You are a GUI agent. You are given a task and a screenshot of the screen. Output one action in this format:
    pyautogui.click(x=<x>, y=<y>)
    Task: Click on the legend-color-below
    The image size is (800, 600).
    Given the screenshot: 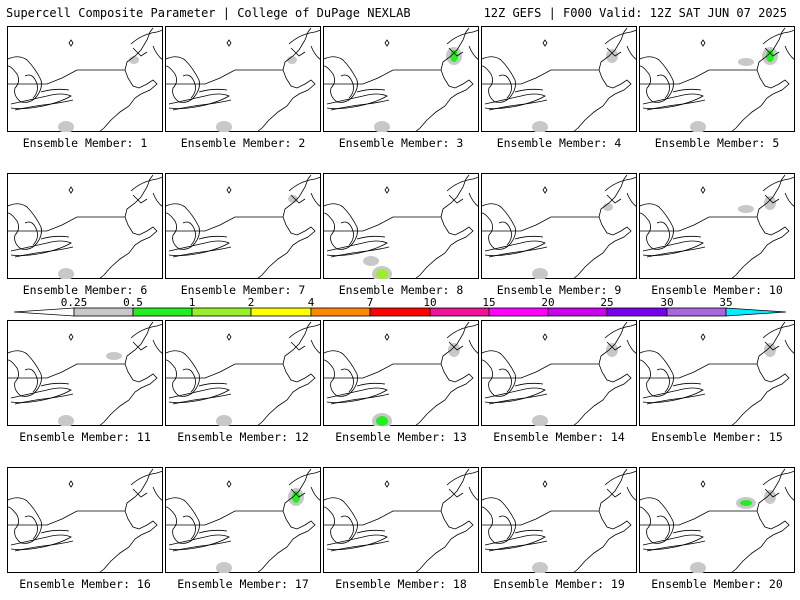 What is the action you would take?
    pyautogui.click(x=44, y=312)
    